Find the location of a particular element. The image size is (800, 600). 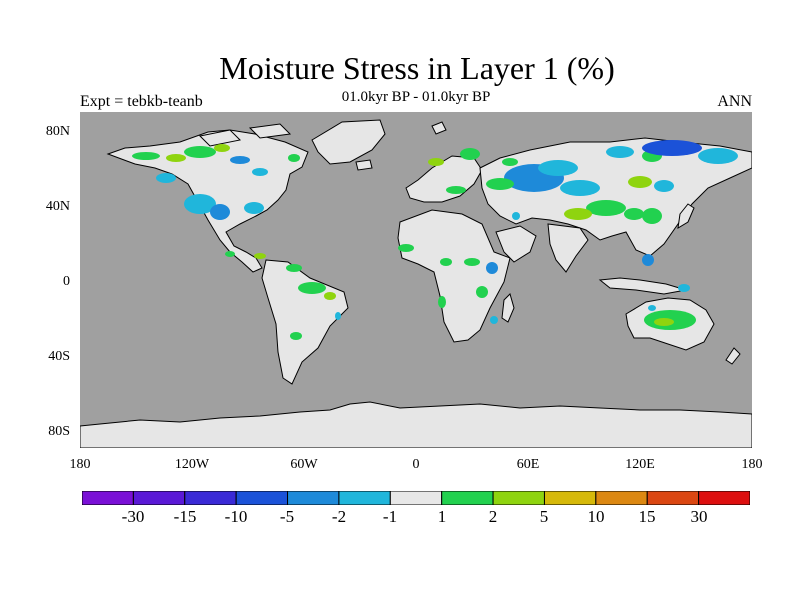

antarctica is located at coordinates (416, 424).